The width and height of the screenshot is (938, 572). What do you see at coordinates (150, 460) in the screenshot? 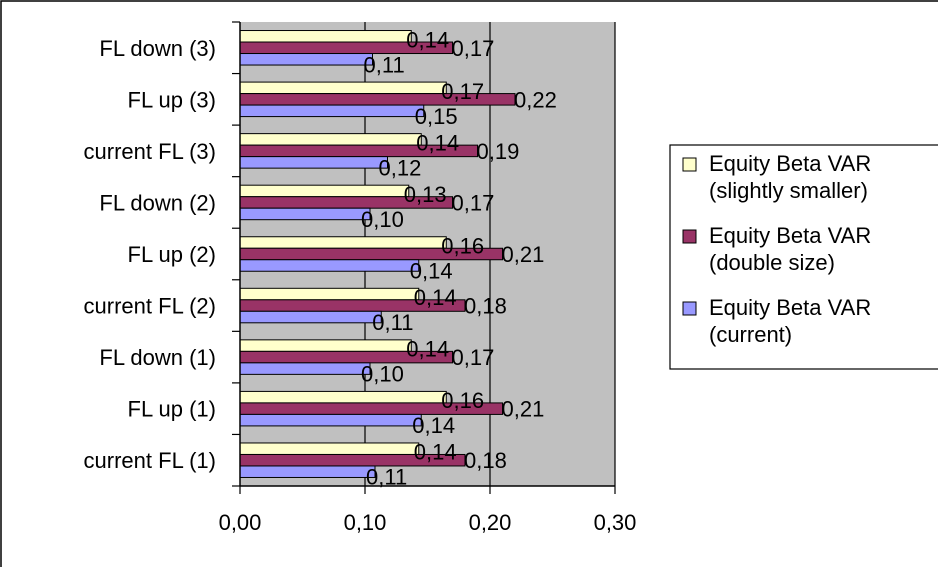
I see `category-label: current FL (1)` at bounding box center [150, 460].